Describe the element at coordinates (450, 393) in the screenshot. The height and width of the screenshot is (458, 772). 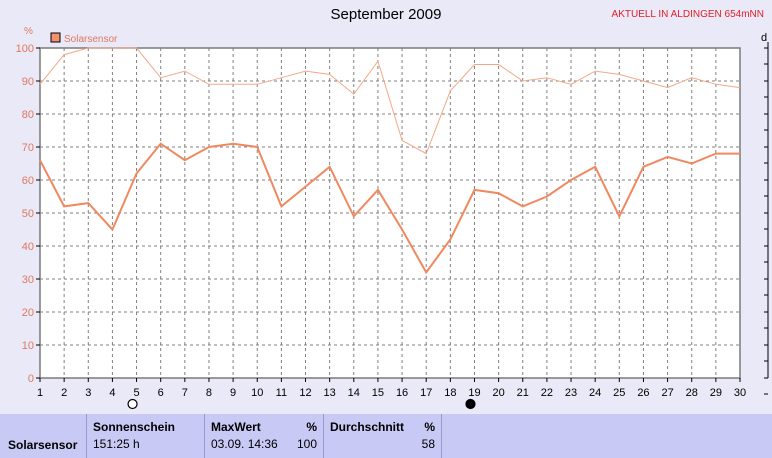
I see `x-tick-label: 18` at that location.